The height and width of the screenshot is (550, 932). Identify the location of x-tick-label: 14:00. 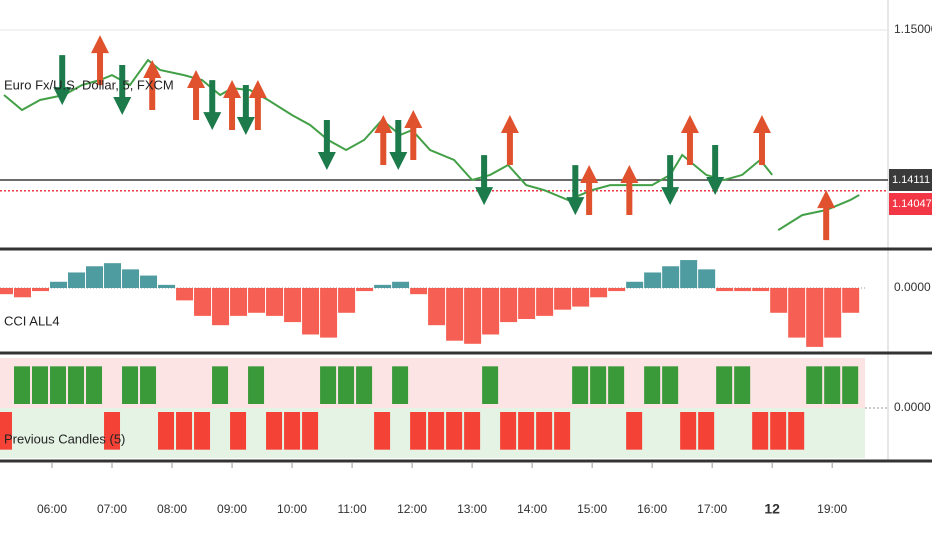
(532, 509).